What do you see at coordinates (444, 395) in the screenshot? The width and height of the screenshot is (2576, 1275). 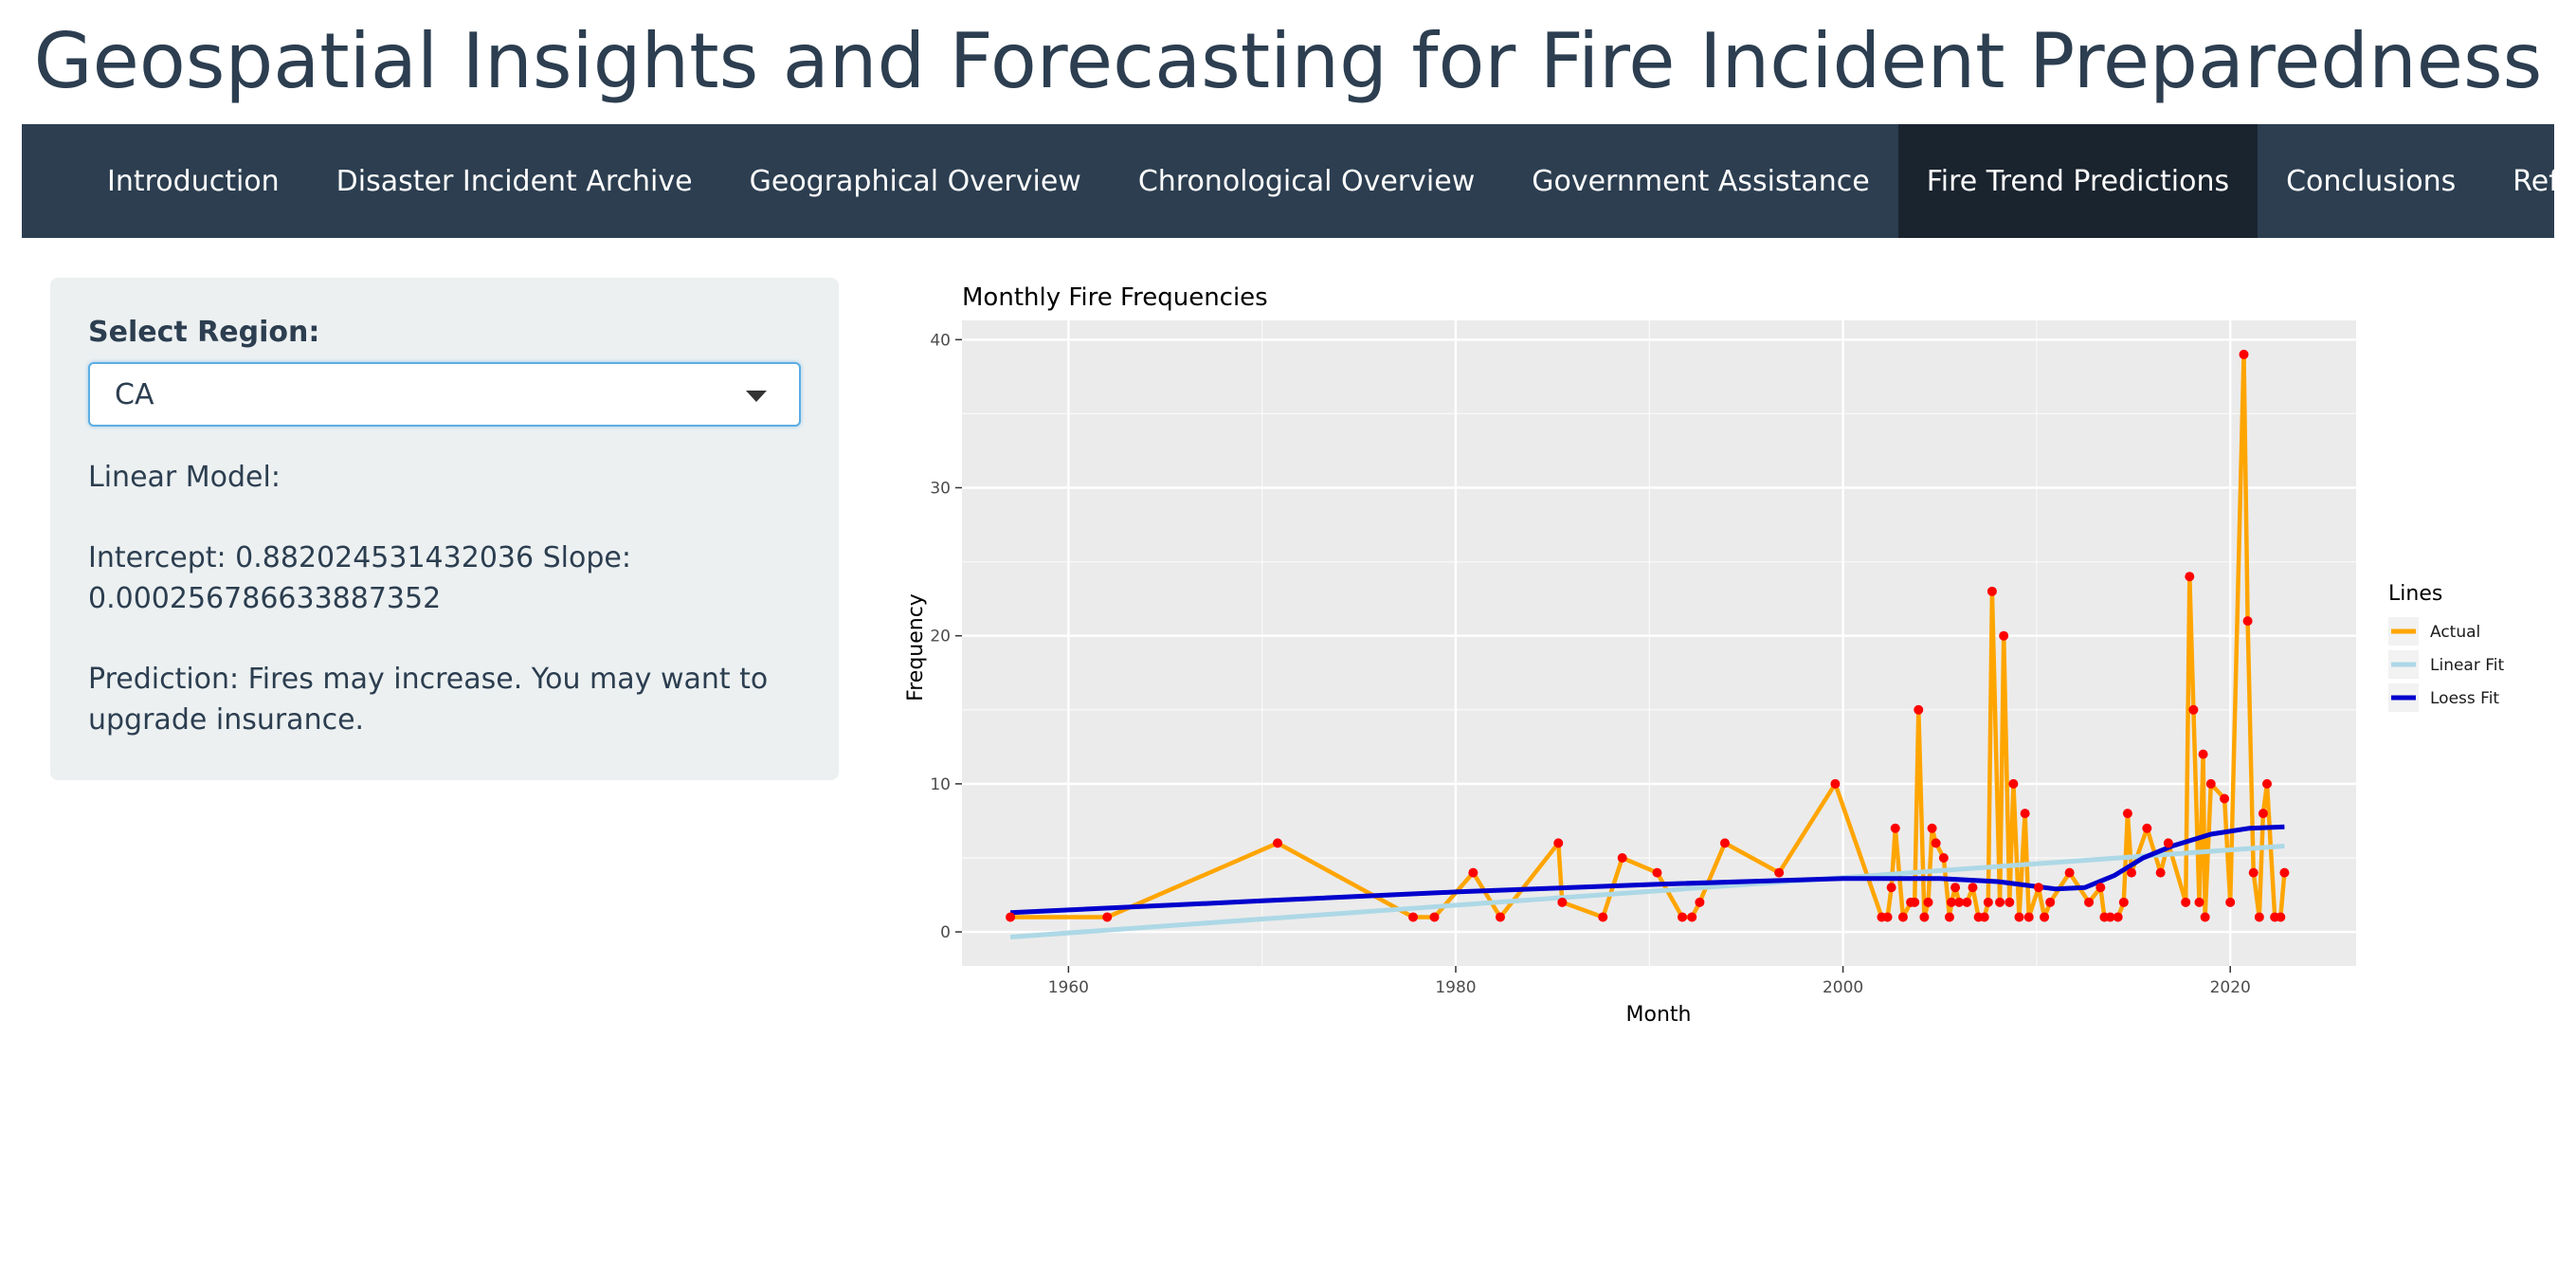 I see `region-select: CA` at bounding box center [444, 395].